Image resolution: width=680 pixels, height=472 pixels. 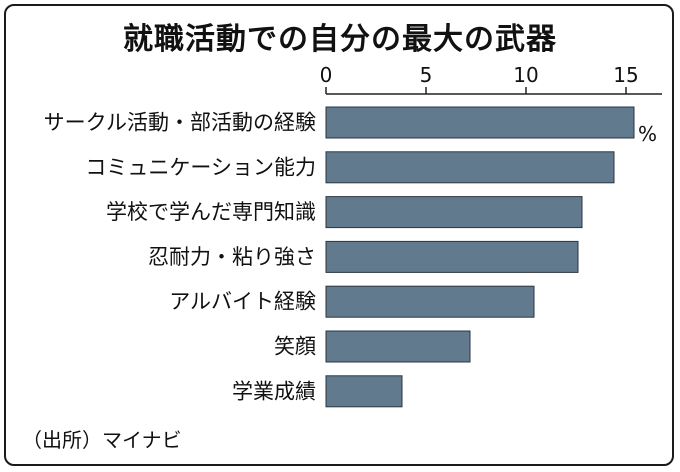 I want to click on category-label: アルバイト経験, so click(x=242, y=302).